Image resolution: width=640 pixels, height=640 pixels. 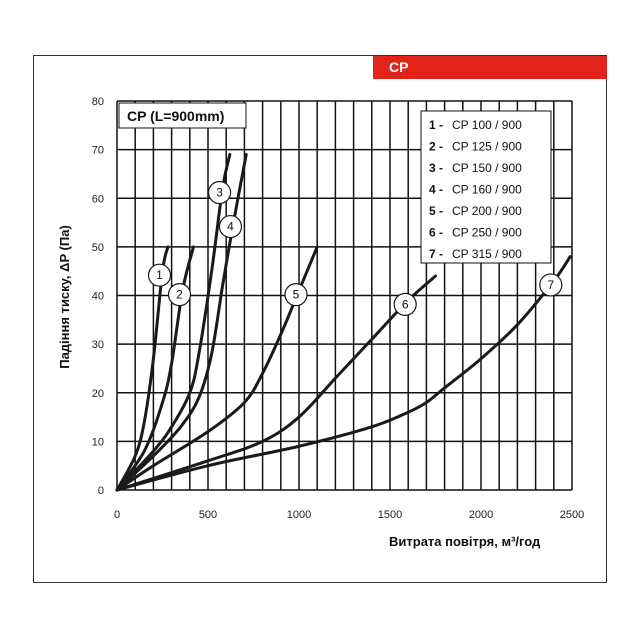 What do you see at coordinates (98, 199) in the screenshot?
I see `y-tick-label: 60` at bounding box center [98, 199].